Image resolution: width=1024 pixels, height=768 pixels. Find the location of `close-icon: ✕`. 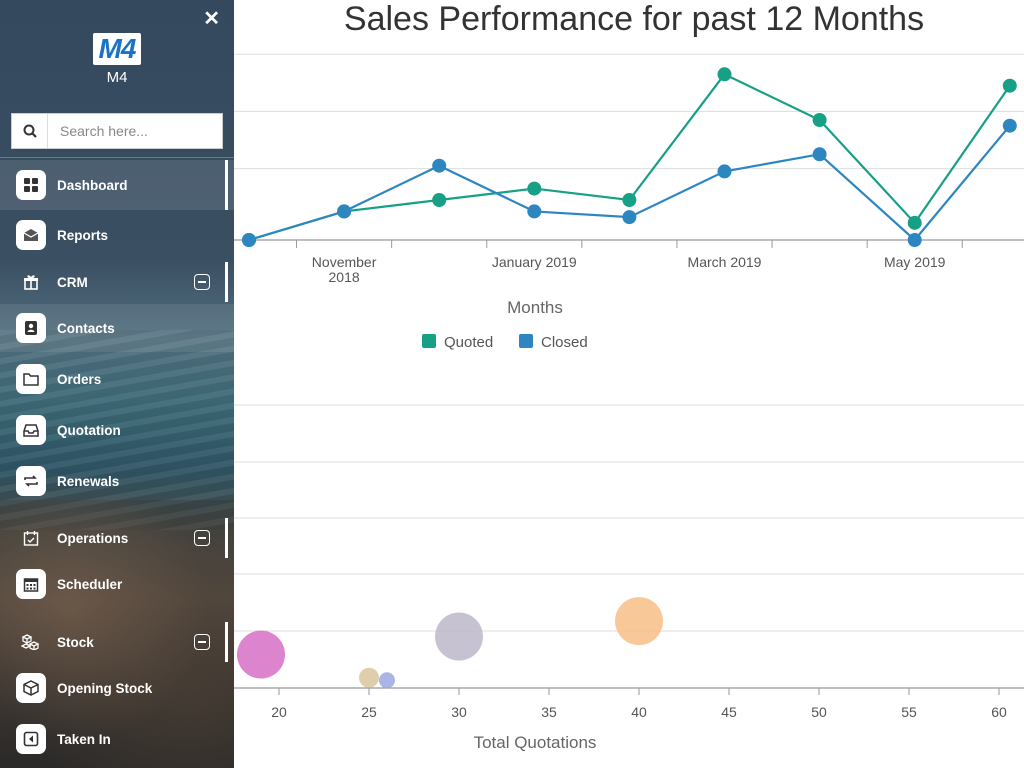

close-icon: ✕ is located at coordinates (211, 19).